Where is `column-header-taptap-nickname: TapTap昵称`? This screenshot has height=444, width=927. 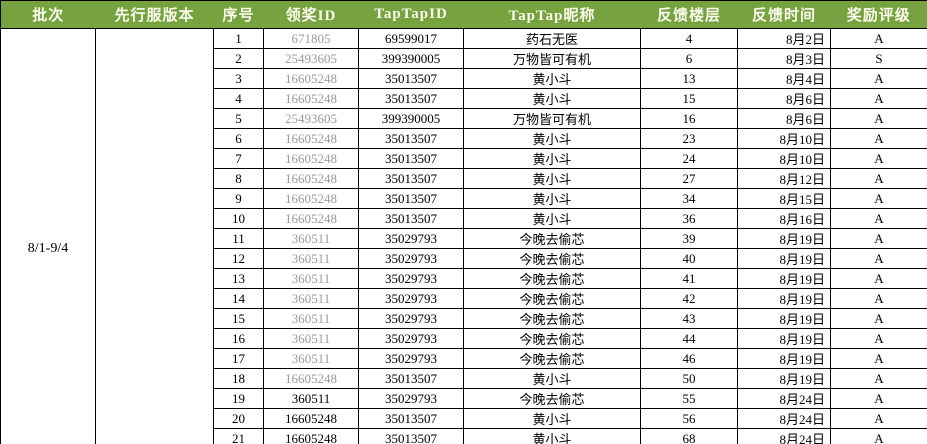
column-header-taptap-nickname: TapTap昵称 is located at coordinates (552, 14).